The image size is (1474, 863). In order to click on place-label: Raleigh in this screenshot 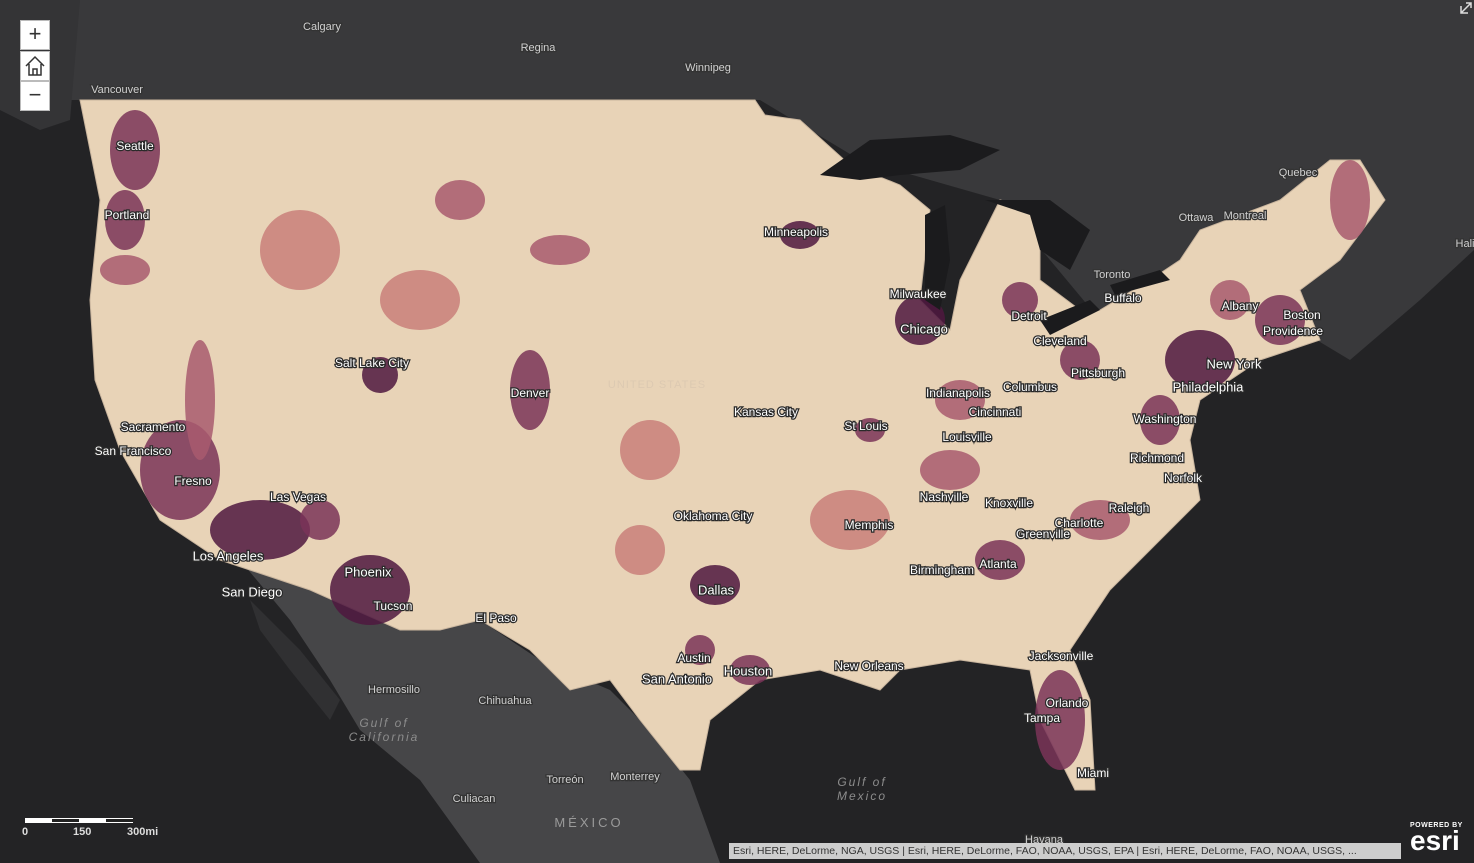, I will do `click(1129, 508)`.